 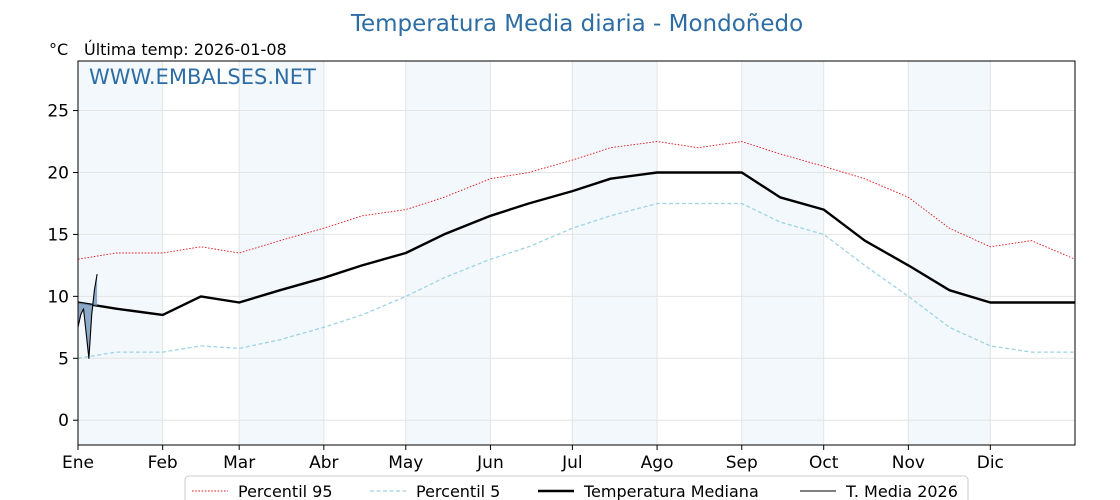 What do you see at coordinates (657, 463) in the screenshot?
I see `x-tick-label: Ago` at bounding box center [657, 463].